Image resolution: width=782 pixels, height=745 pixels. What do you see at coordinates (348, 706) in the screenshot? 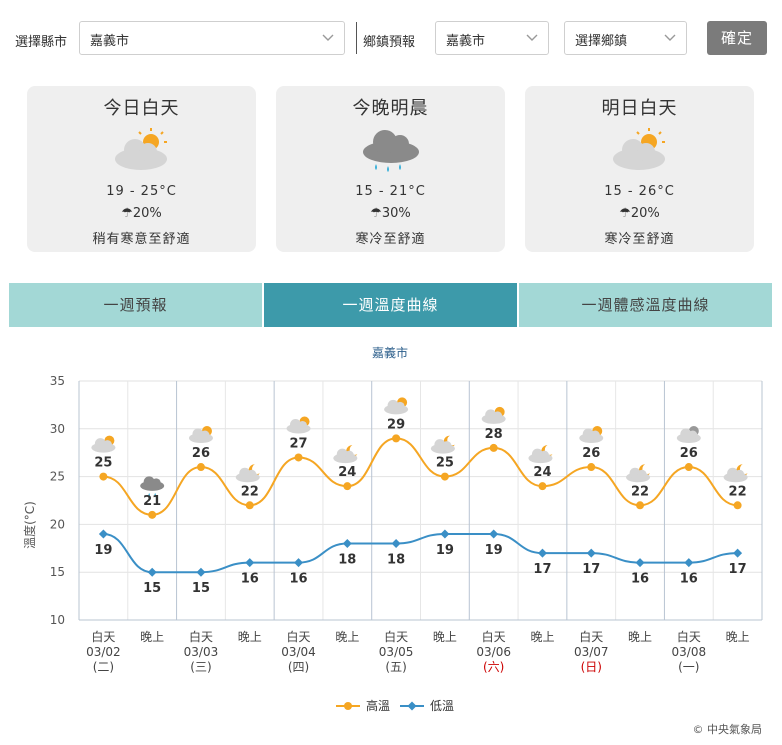
I see `legend-marker` at bounding box center [348, 706].